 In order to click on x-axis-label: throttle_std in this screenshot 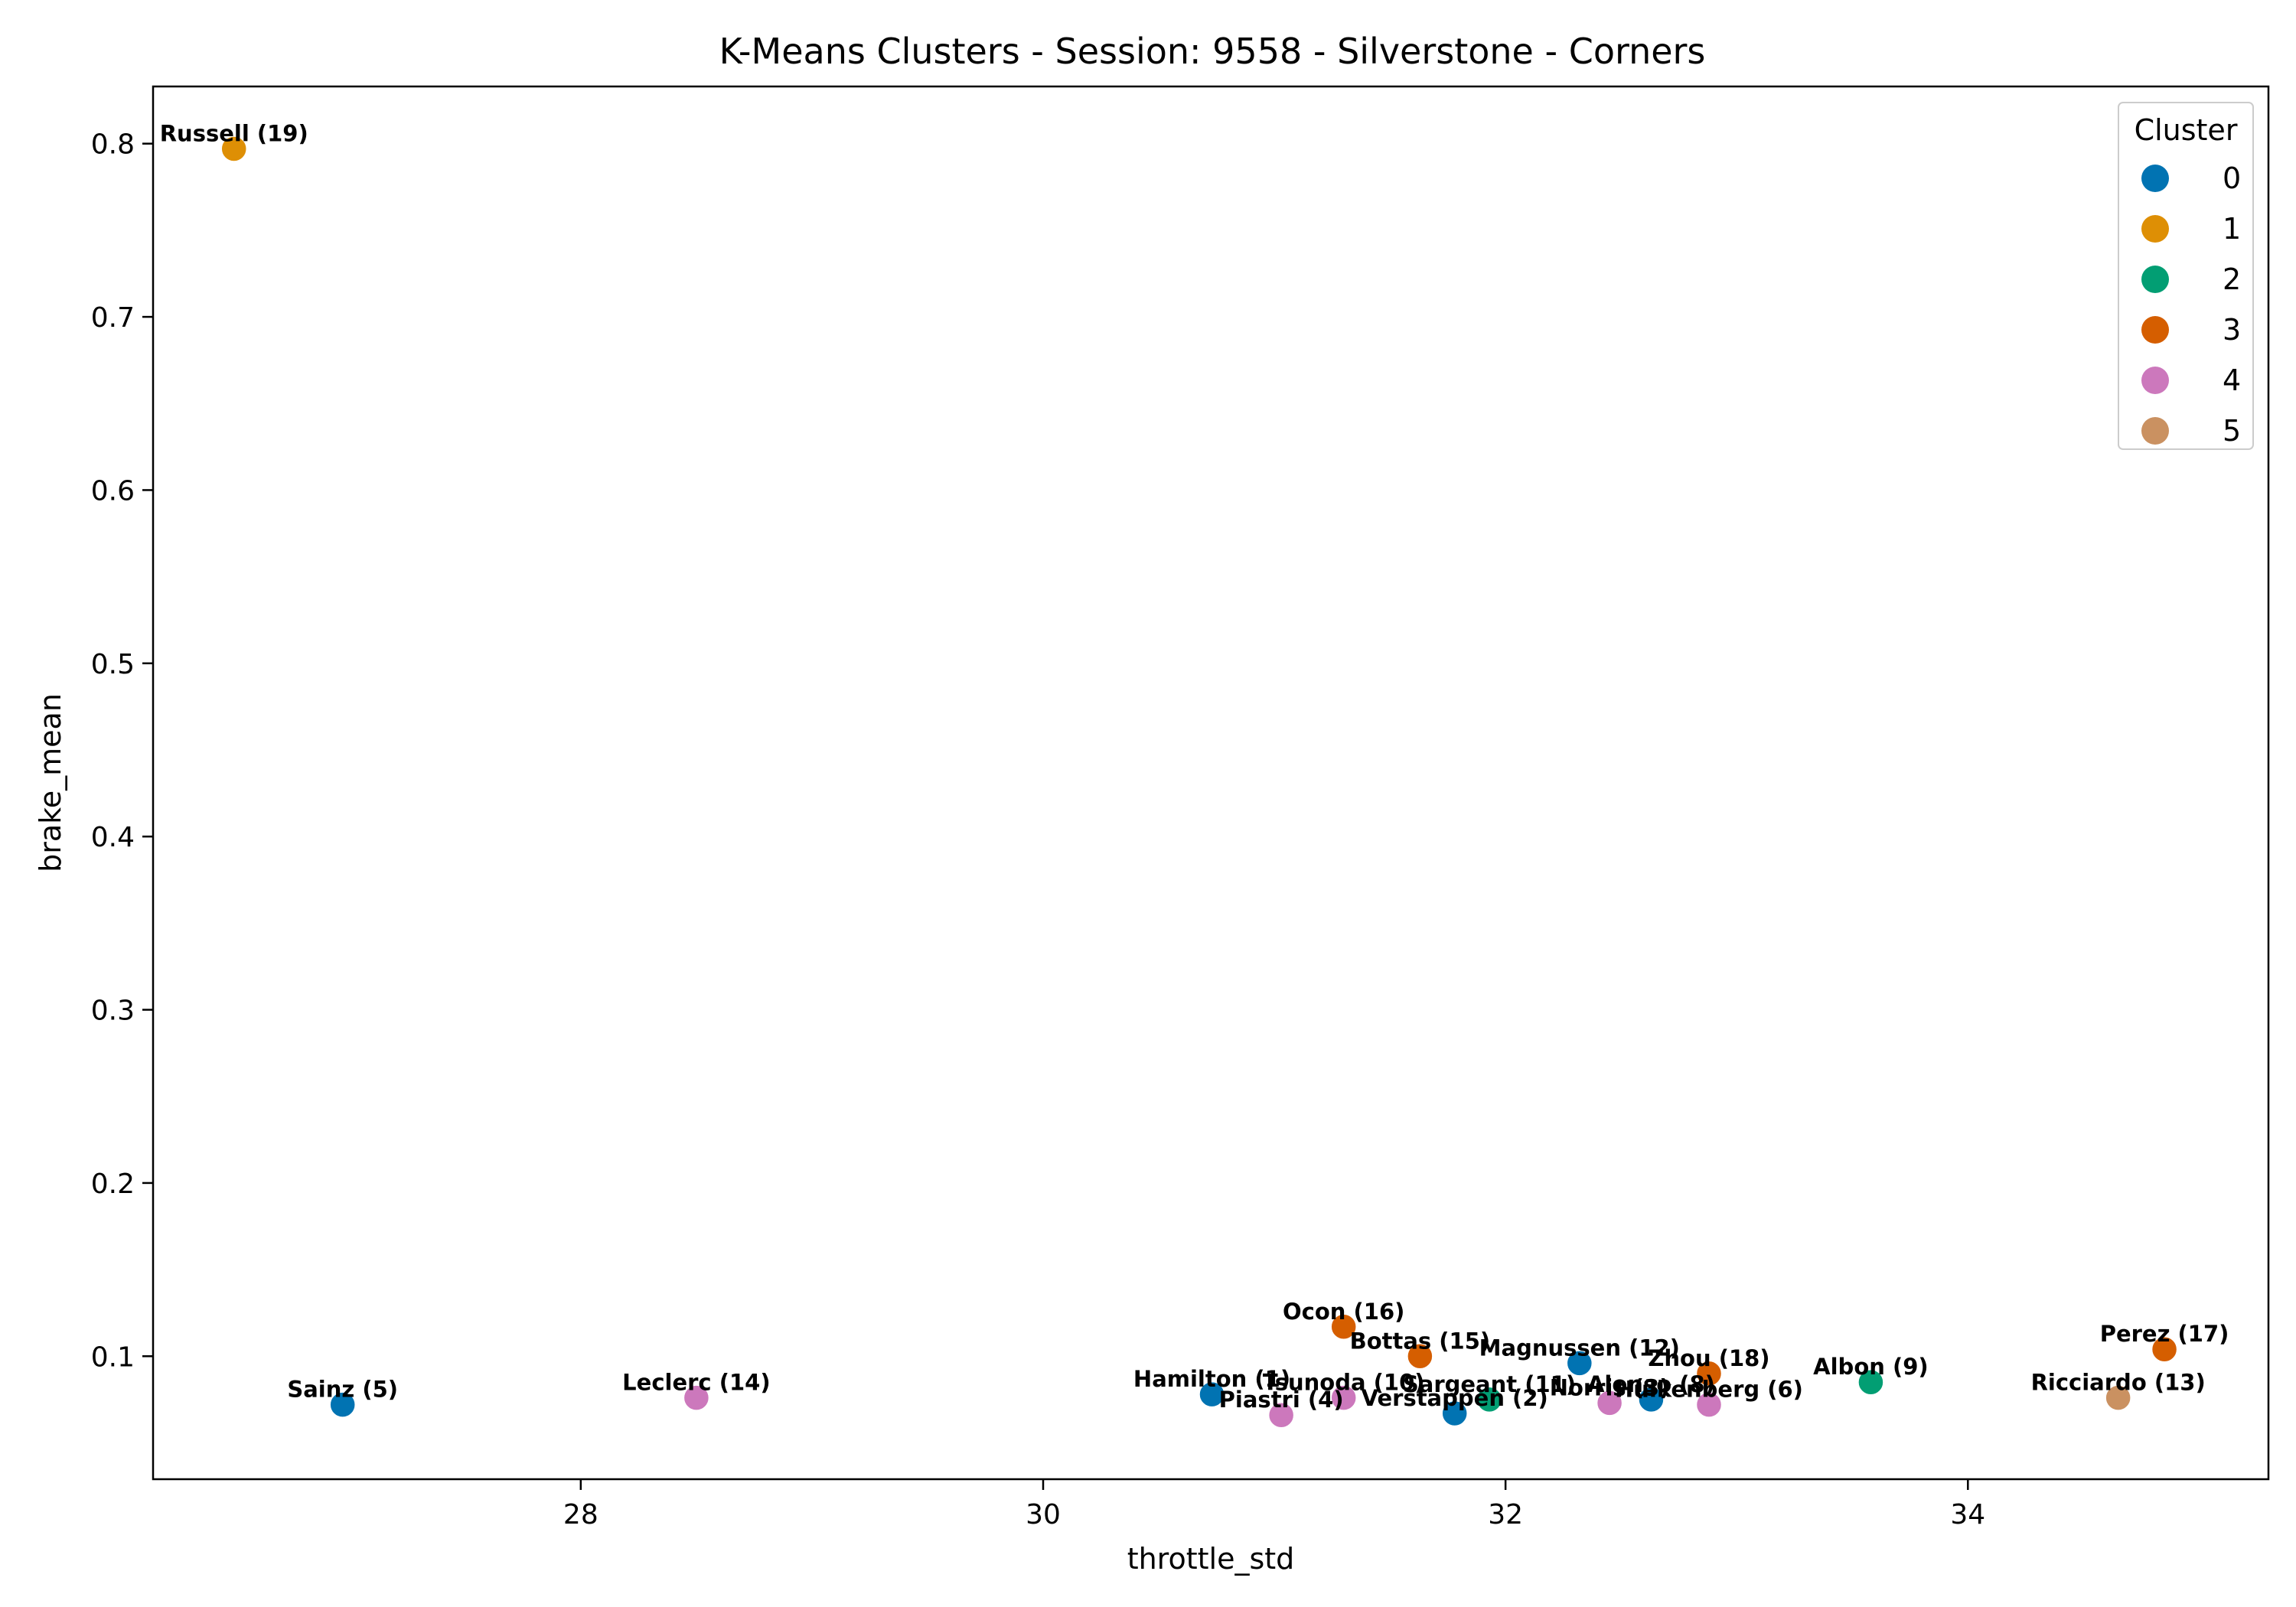, I will do `click(1211, 1559)`.